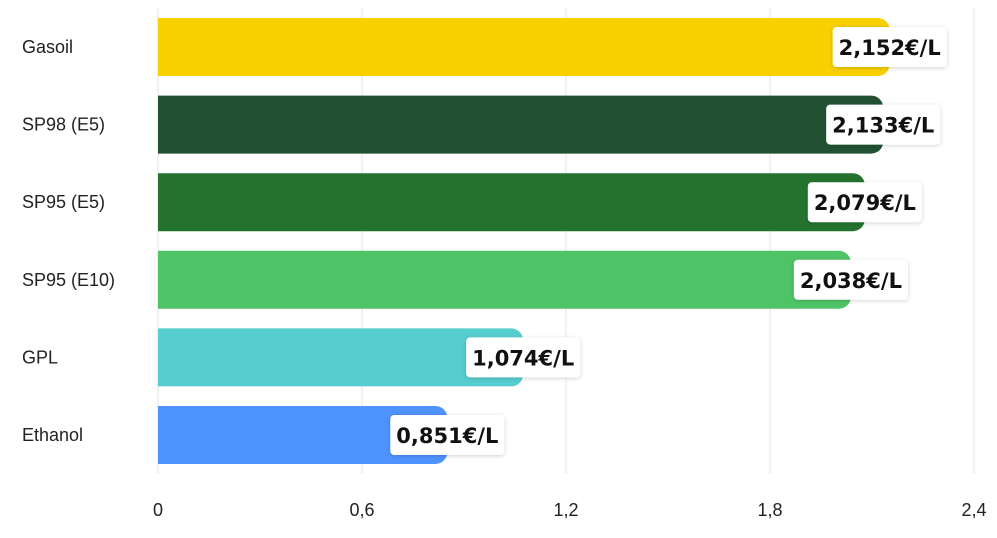 This screenshot has width=997, height=538. Describe the element at coordinates (47, 47) in the screenshot. I see `category-label: Gasoil` at that location.